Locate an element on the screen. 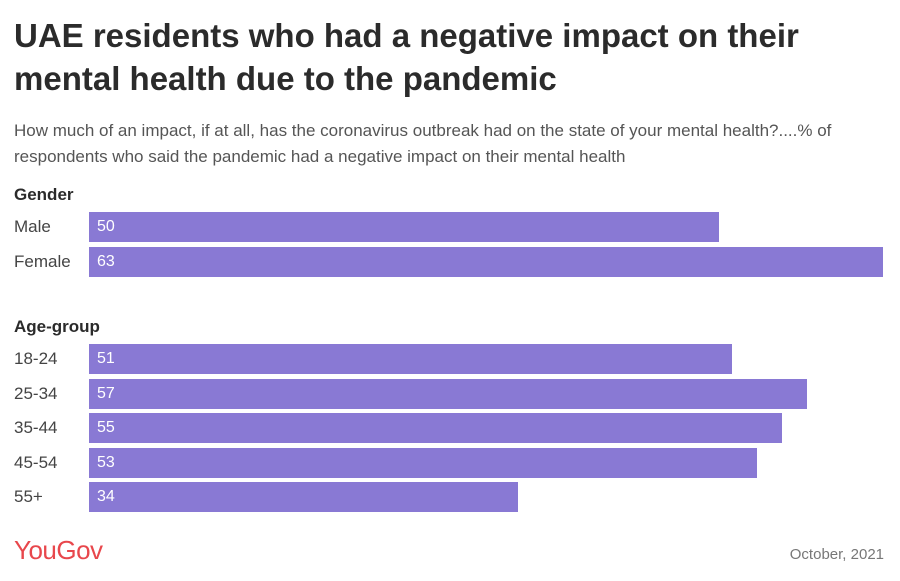  bar-value-label: 51 is located at coordinates (106, 358).